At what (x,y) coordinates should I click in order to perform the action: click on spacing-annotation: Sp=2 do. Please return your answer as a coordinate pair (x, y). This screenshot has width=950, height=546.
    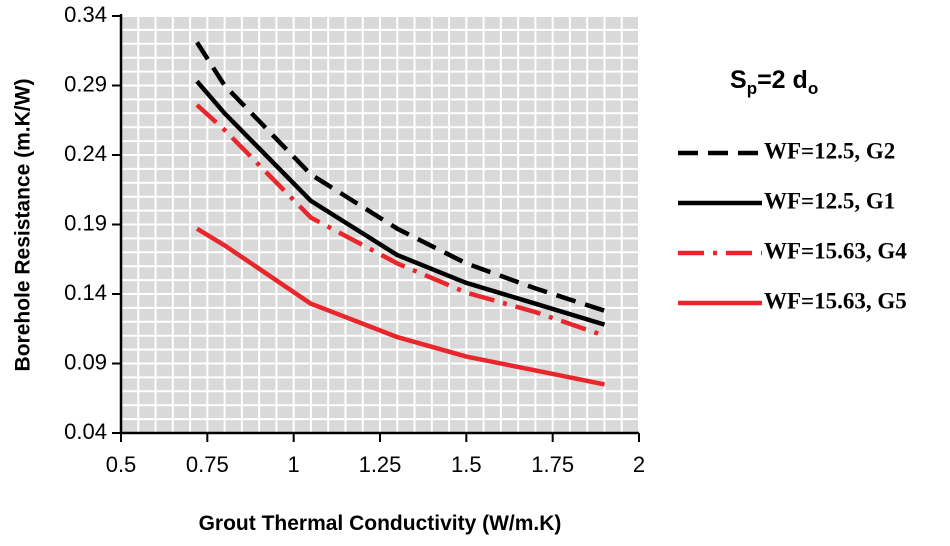
    Looking at the image, I should click on (774, 82).